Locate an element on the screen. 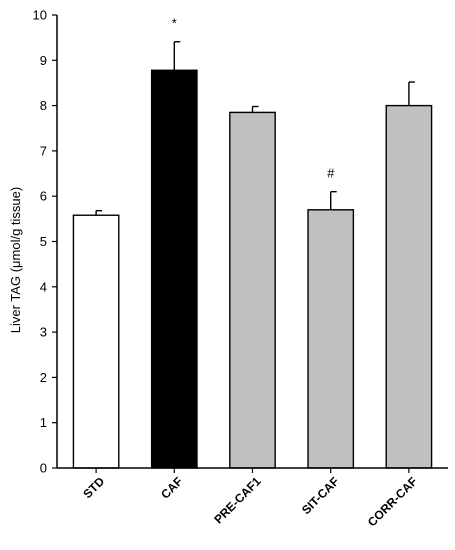 This screenshot has height=550, width=455. y-tick-label: 0 is located at coordinates (43, 468).